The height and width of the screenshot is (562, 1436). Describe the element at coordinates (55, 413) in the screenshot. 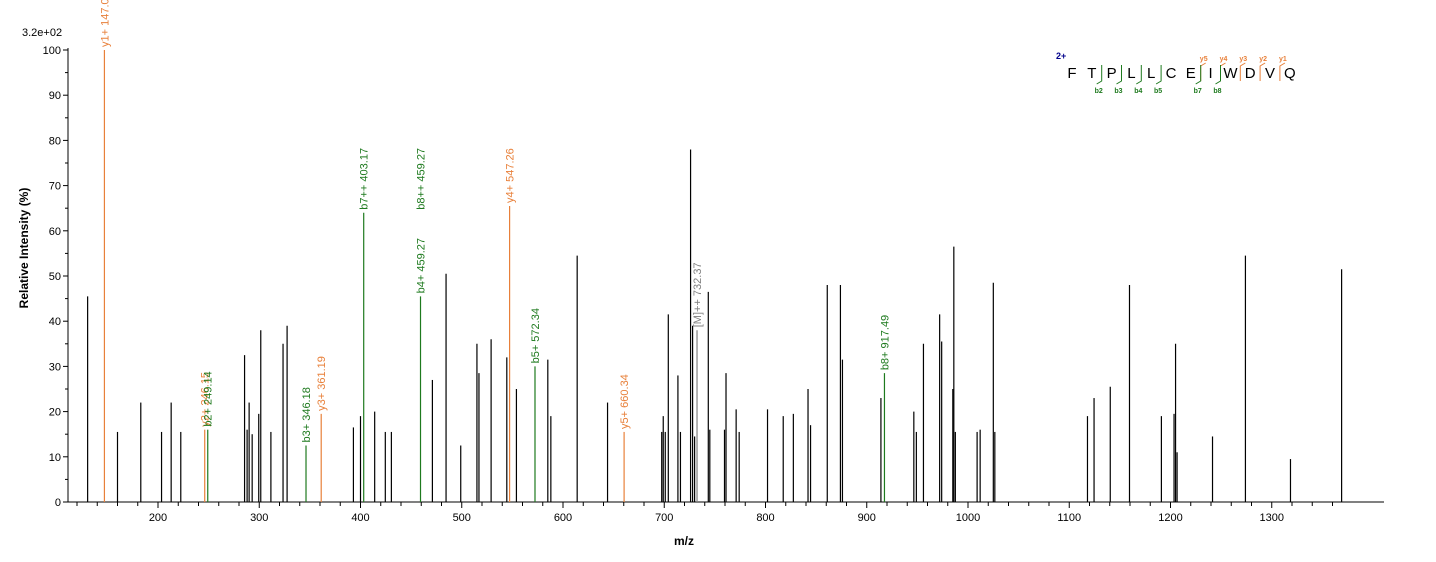

I see `y-tick-label: 20` at that location.